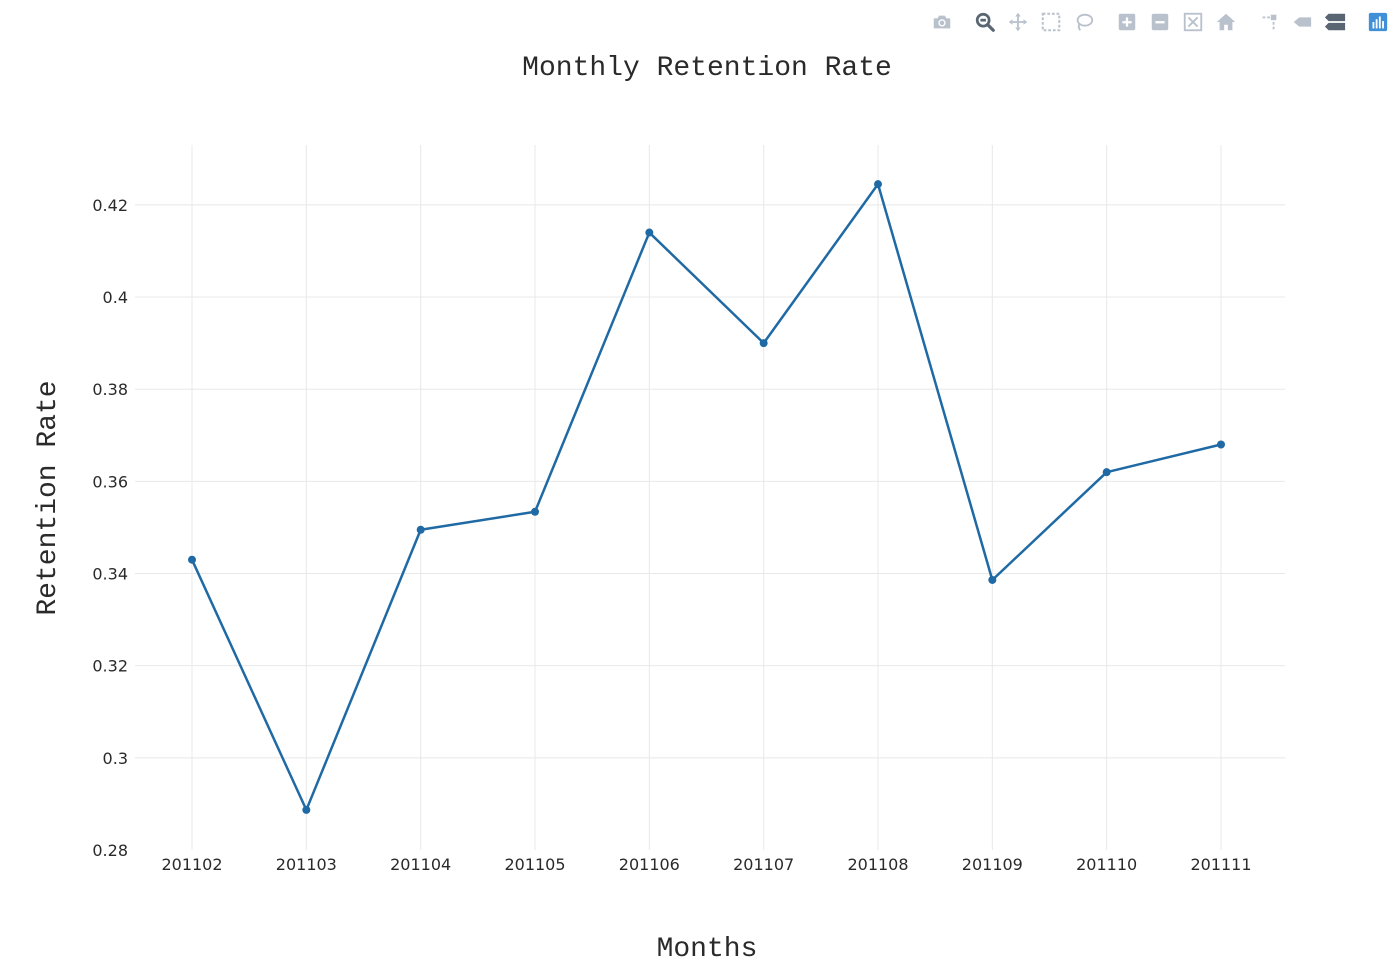 Image resolution: width=1400 pixels, height=976 pixels. I want to click on reset-axes-button, so click(1225, 22).